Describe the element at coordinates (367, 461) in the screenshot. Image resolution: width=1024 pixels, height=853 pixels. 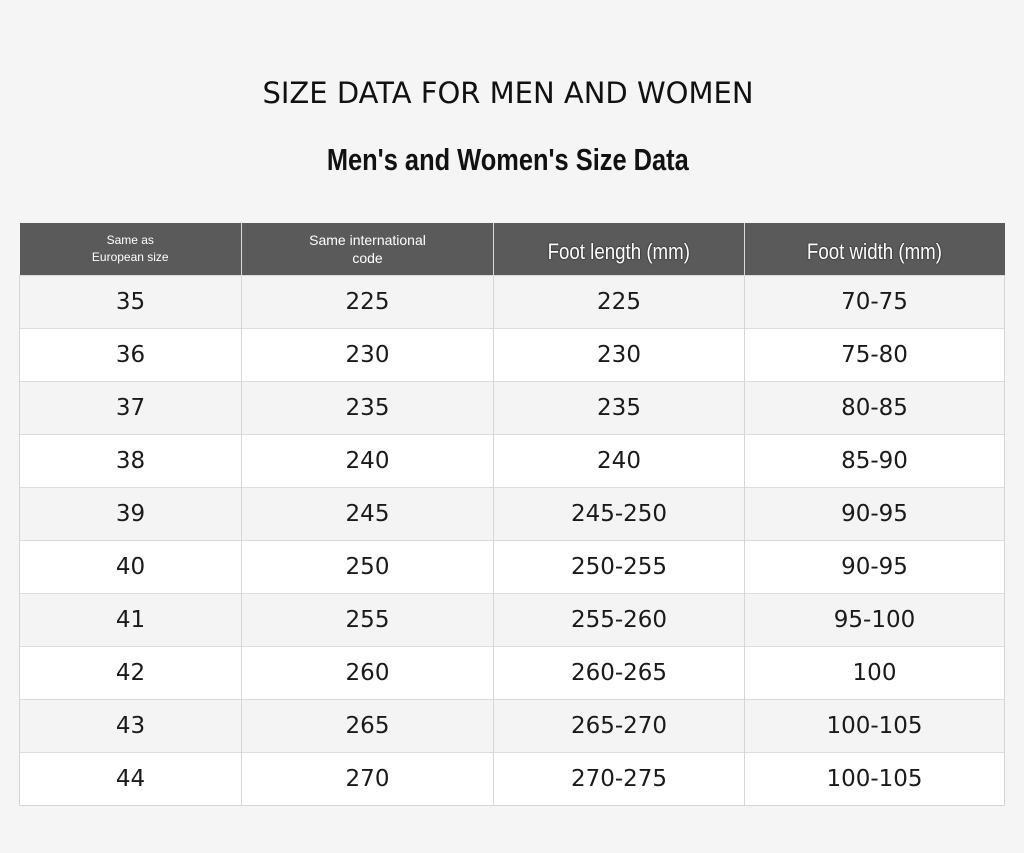
I see `cell-international-code: 240` at that location.